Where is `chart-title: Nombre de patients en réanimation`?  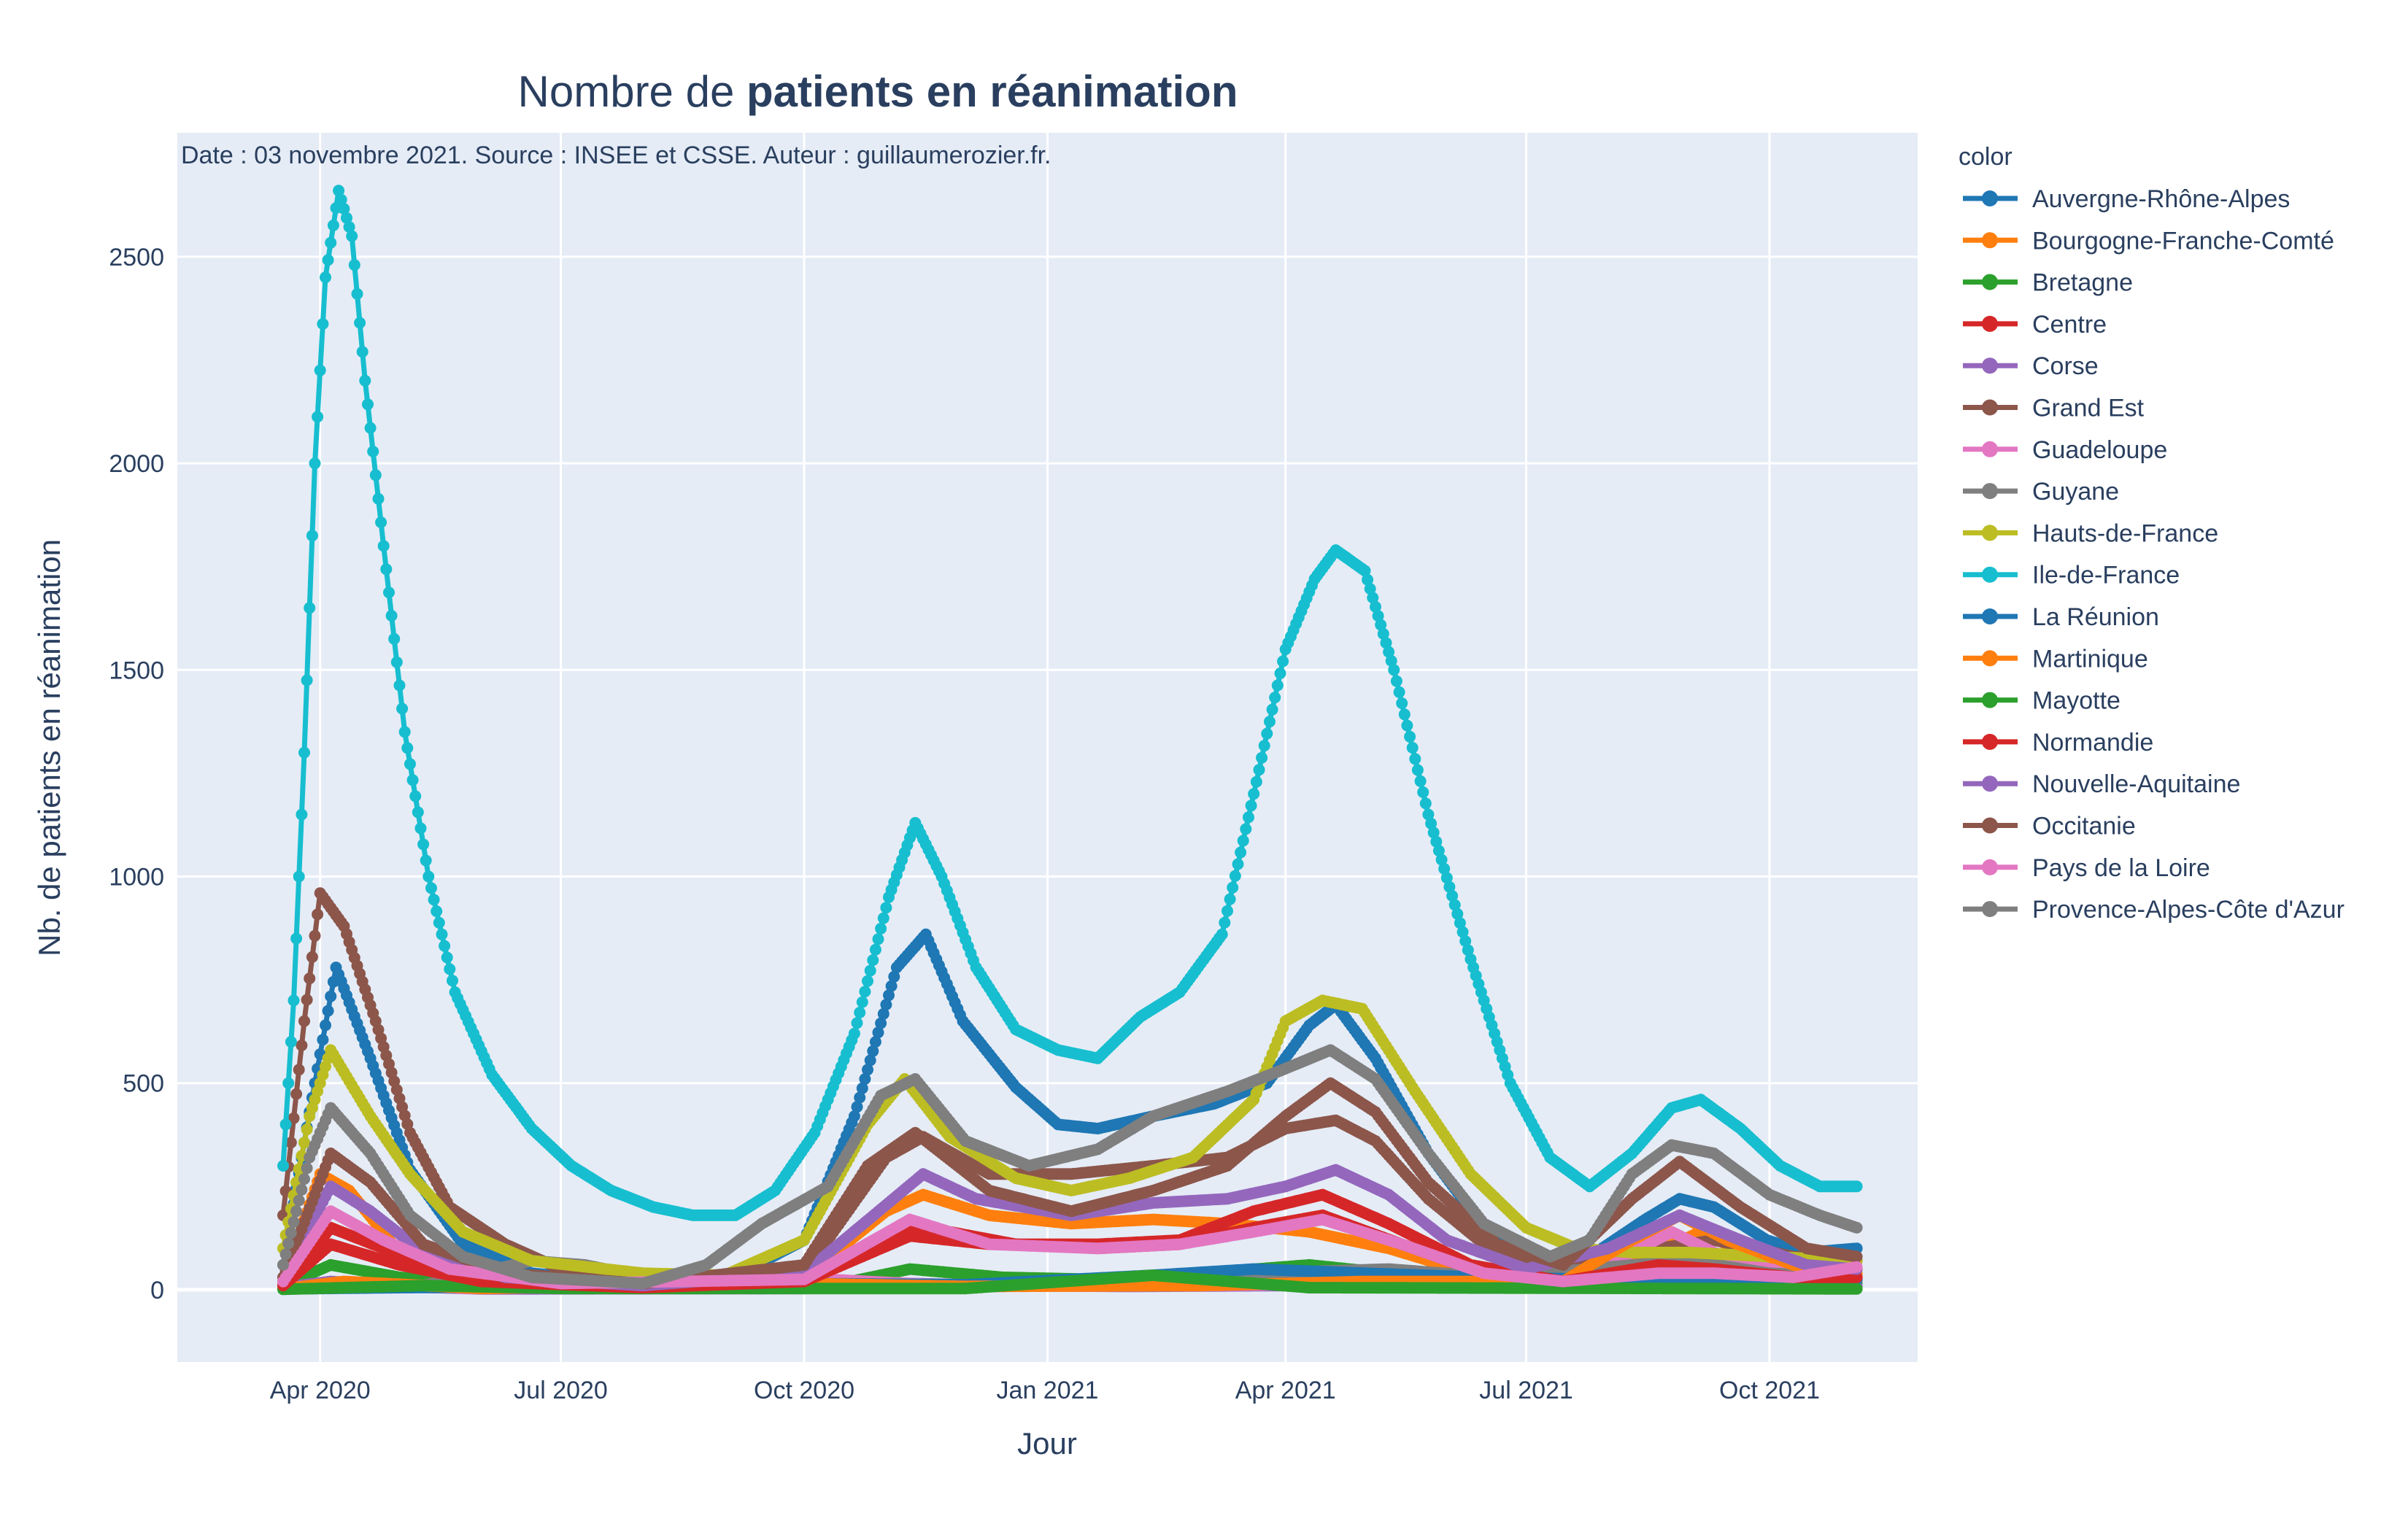
chart-title: Nombre de patients en réanimation is located at coordinates (878, 92).